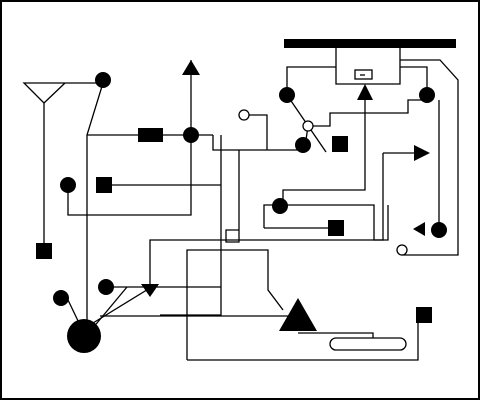 Image resolution: width=480 pixels, height=400 pixels. Describe the element at coordinates (422, 153) in the screenshot. I see `triangle-right` at that location.